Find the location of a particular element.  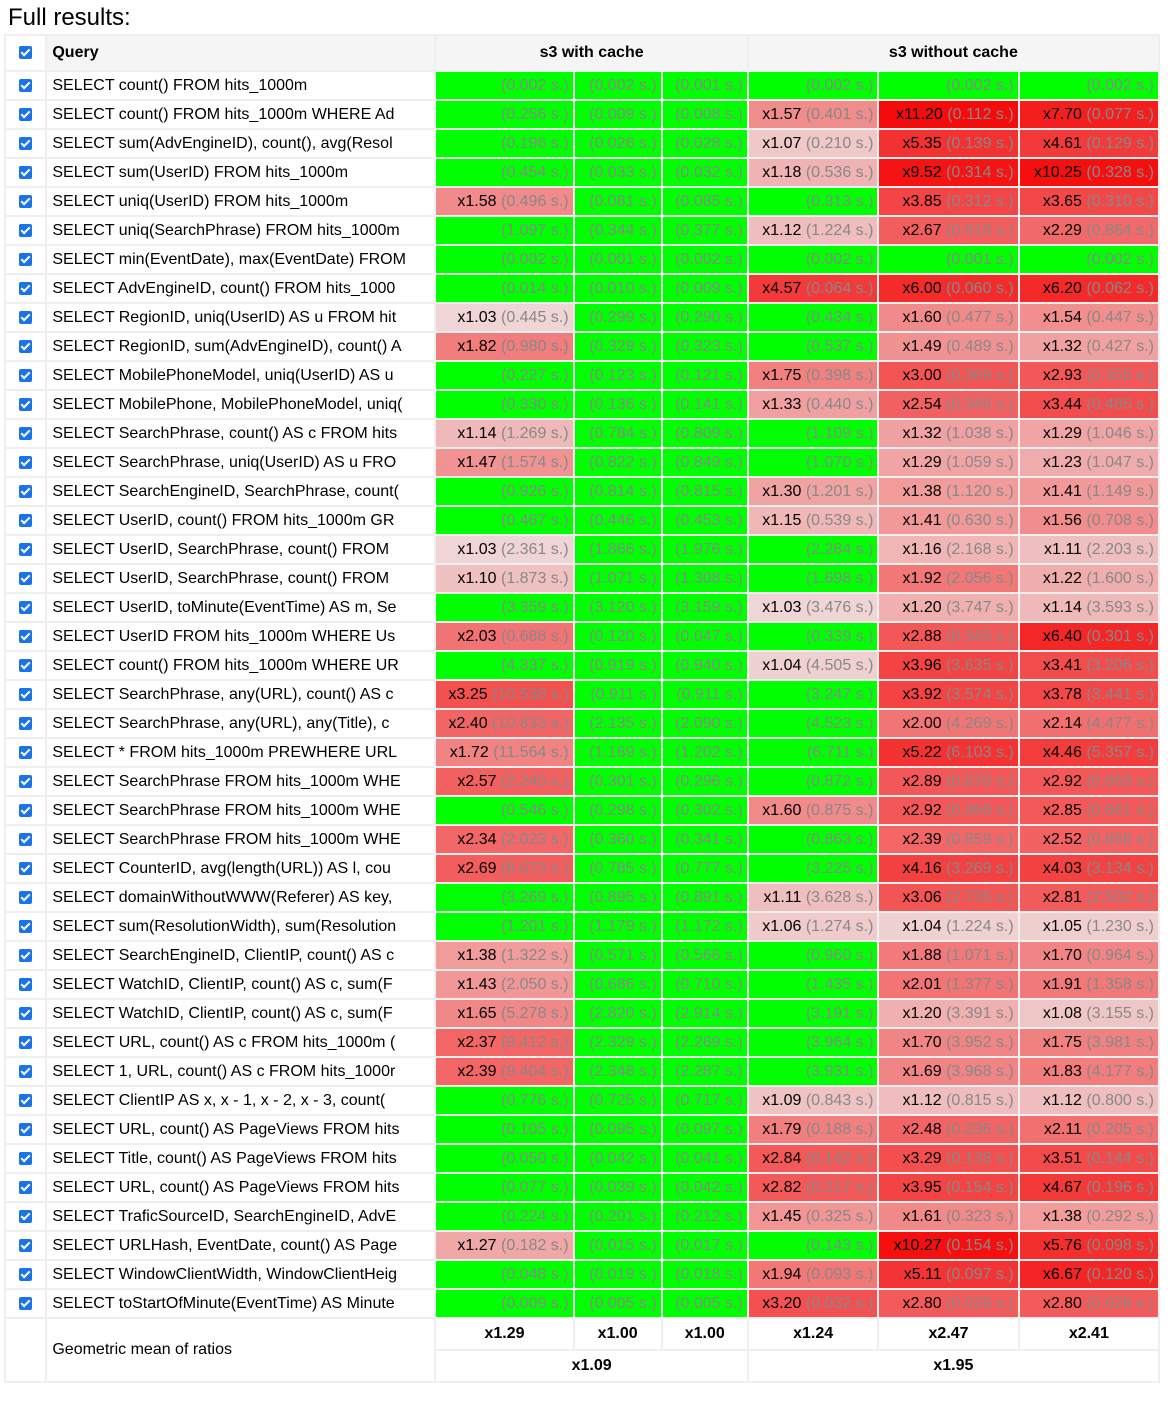

timing-cell: x1.33 (0.440 s.) is located at coordinates (813, 404).